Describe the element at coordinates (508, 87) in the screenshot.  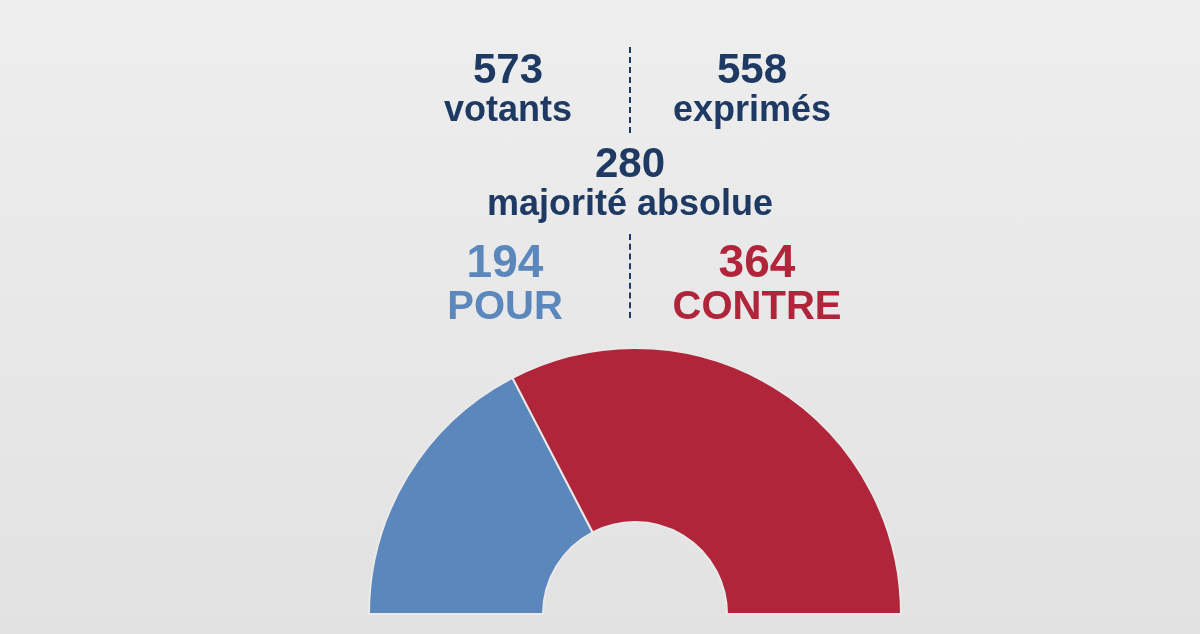
I see `text: 573 votants` at that location.